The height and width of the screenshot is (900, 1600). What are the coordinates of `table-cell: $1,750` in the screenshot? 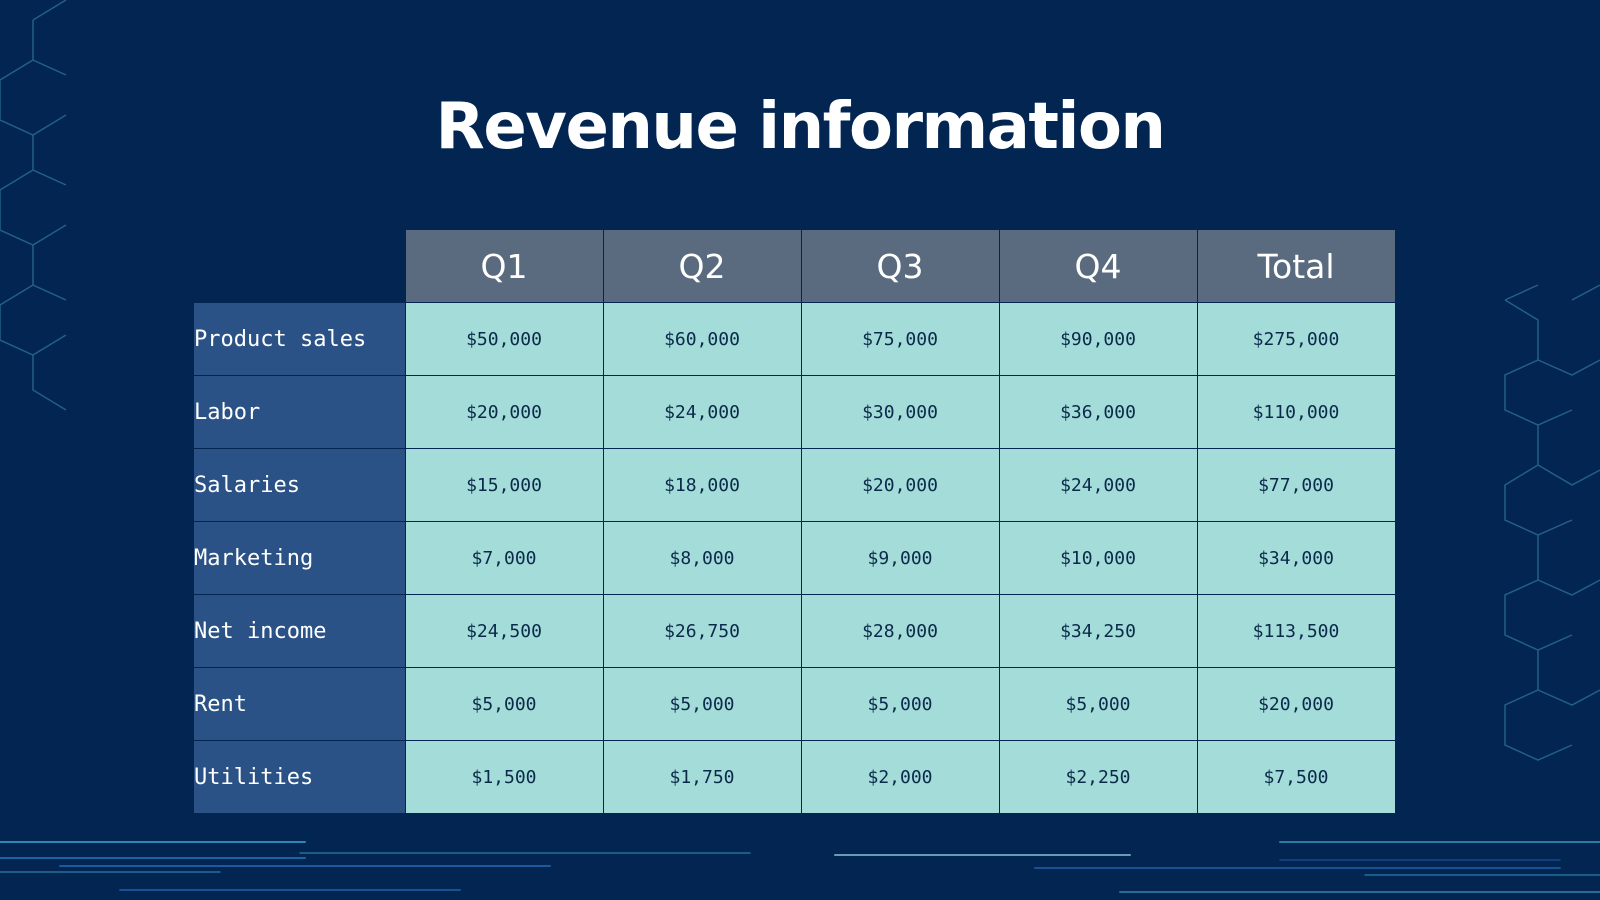 It's located at (702, 777).